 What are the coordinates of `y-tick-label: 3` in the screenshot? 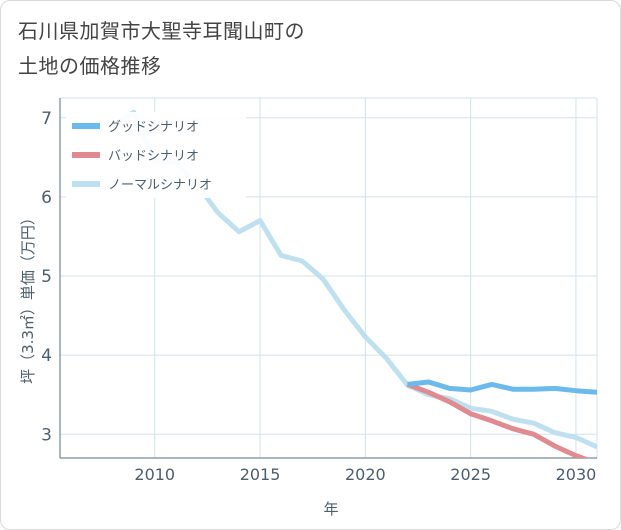 It's located at (46, 435).